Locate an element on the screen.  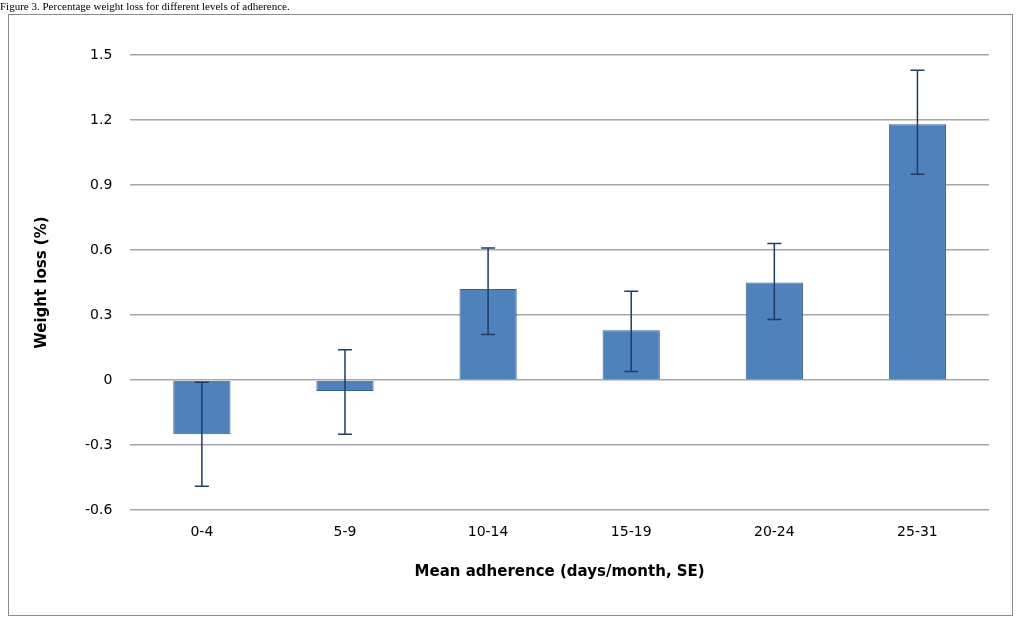
y-tick-label: -0.6 is located at coordinates (98, 508).